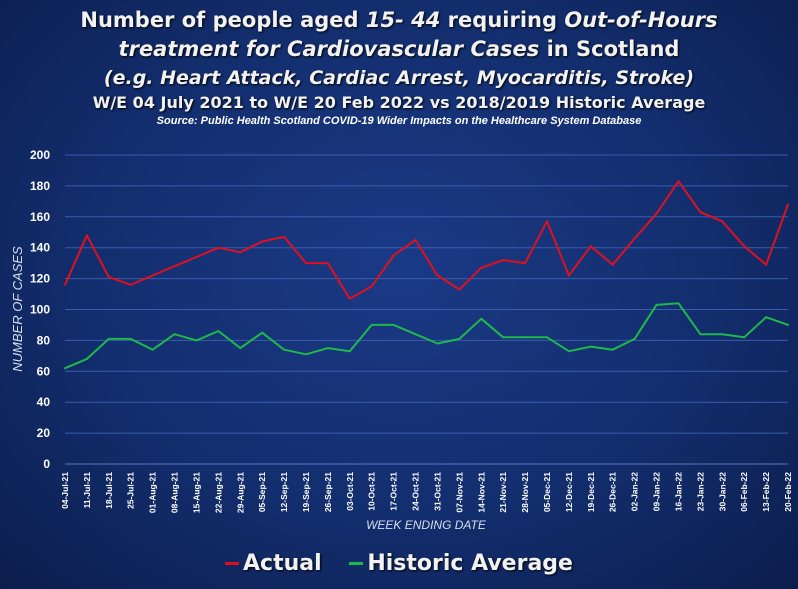 The image size is (798, 589). I want to click on y-tick-label: 0, so click(46, 464).